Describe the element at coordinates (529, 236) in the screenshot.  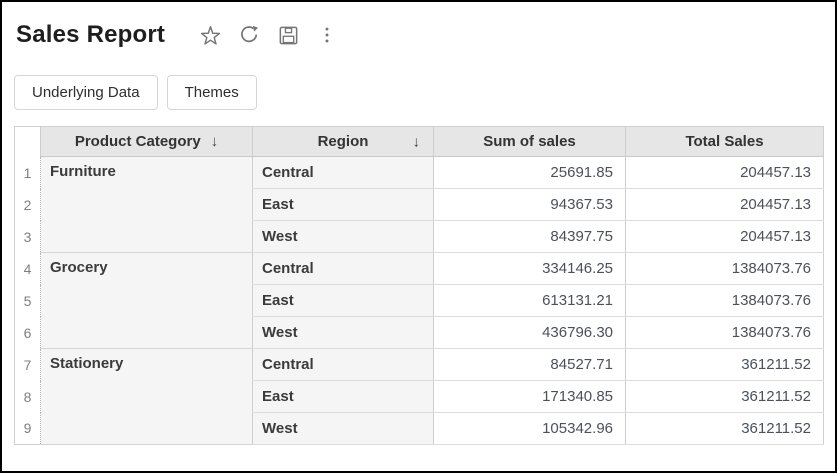
I see `sum-of-sales-cell: 84397.75` at that location.